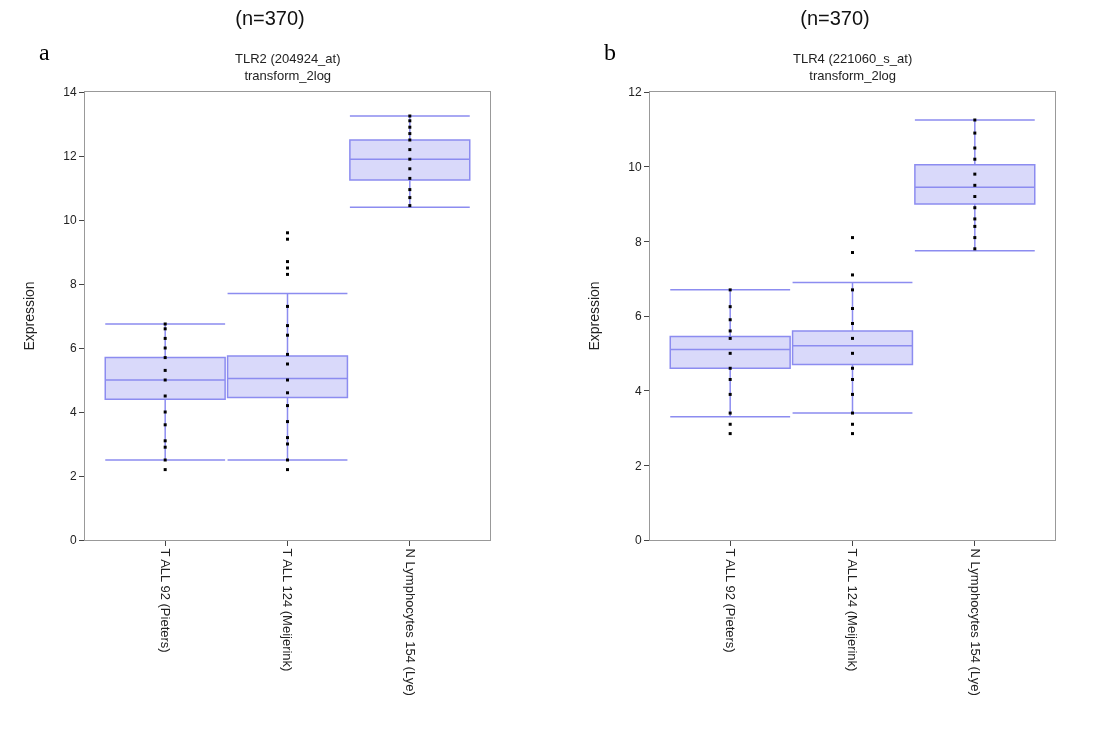 This screenshot has height=745, width=1097. I want to click on chart-subtitle: TLR2 (204924_at) transform_2log, so click(288, 67).